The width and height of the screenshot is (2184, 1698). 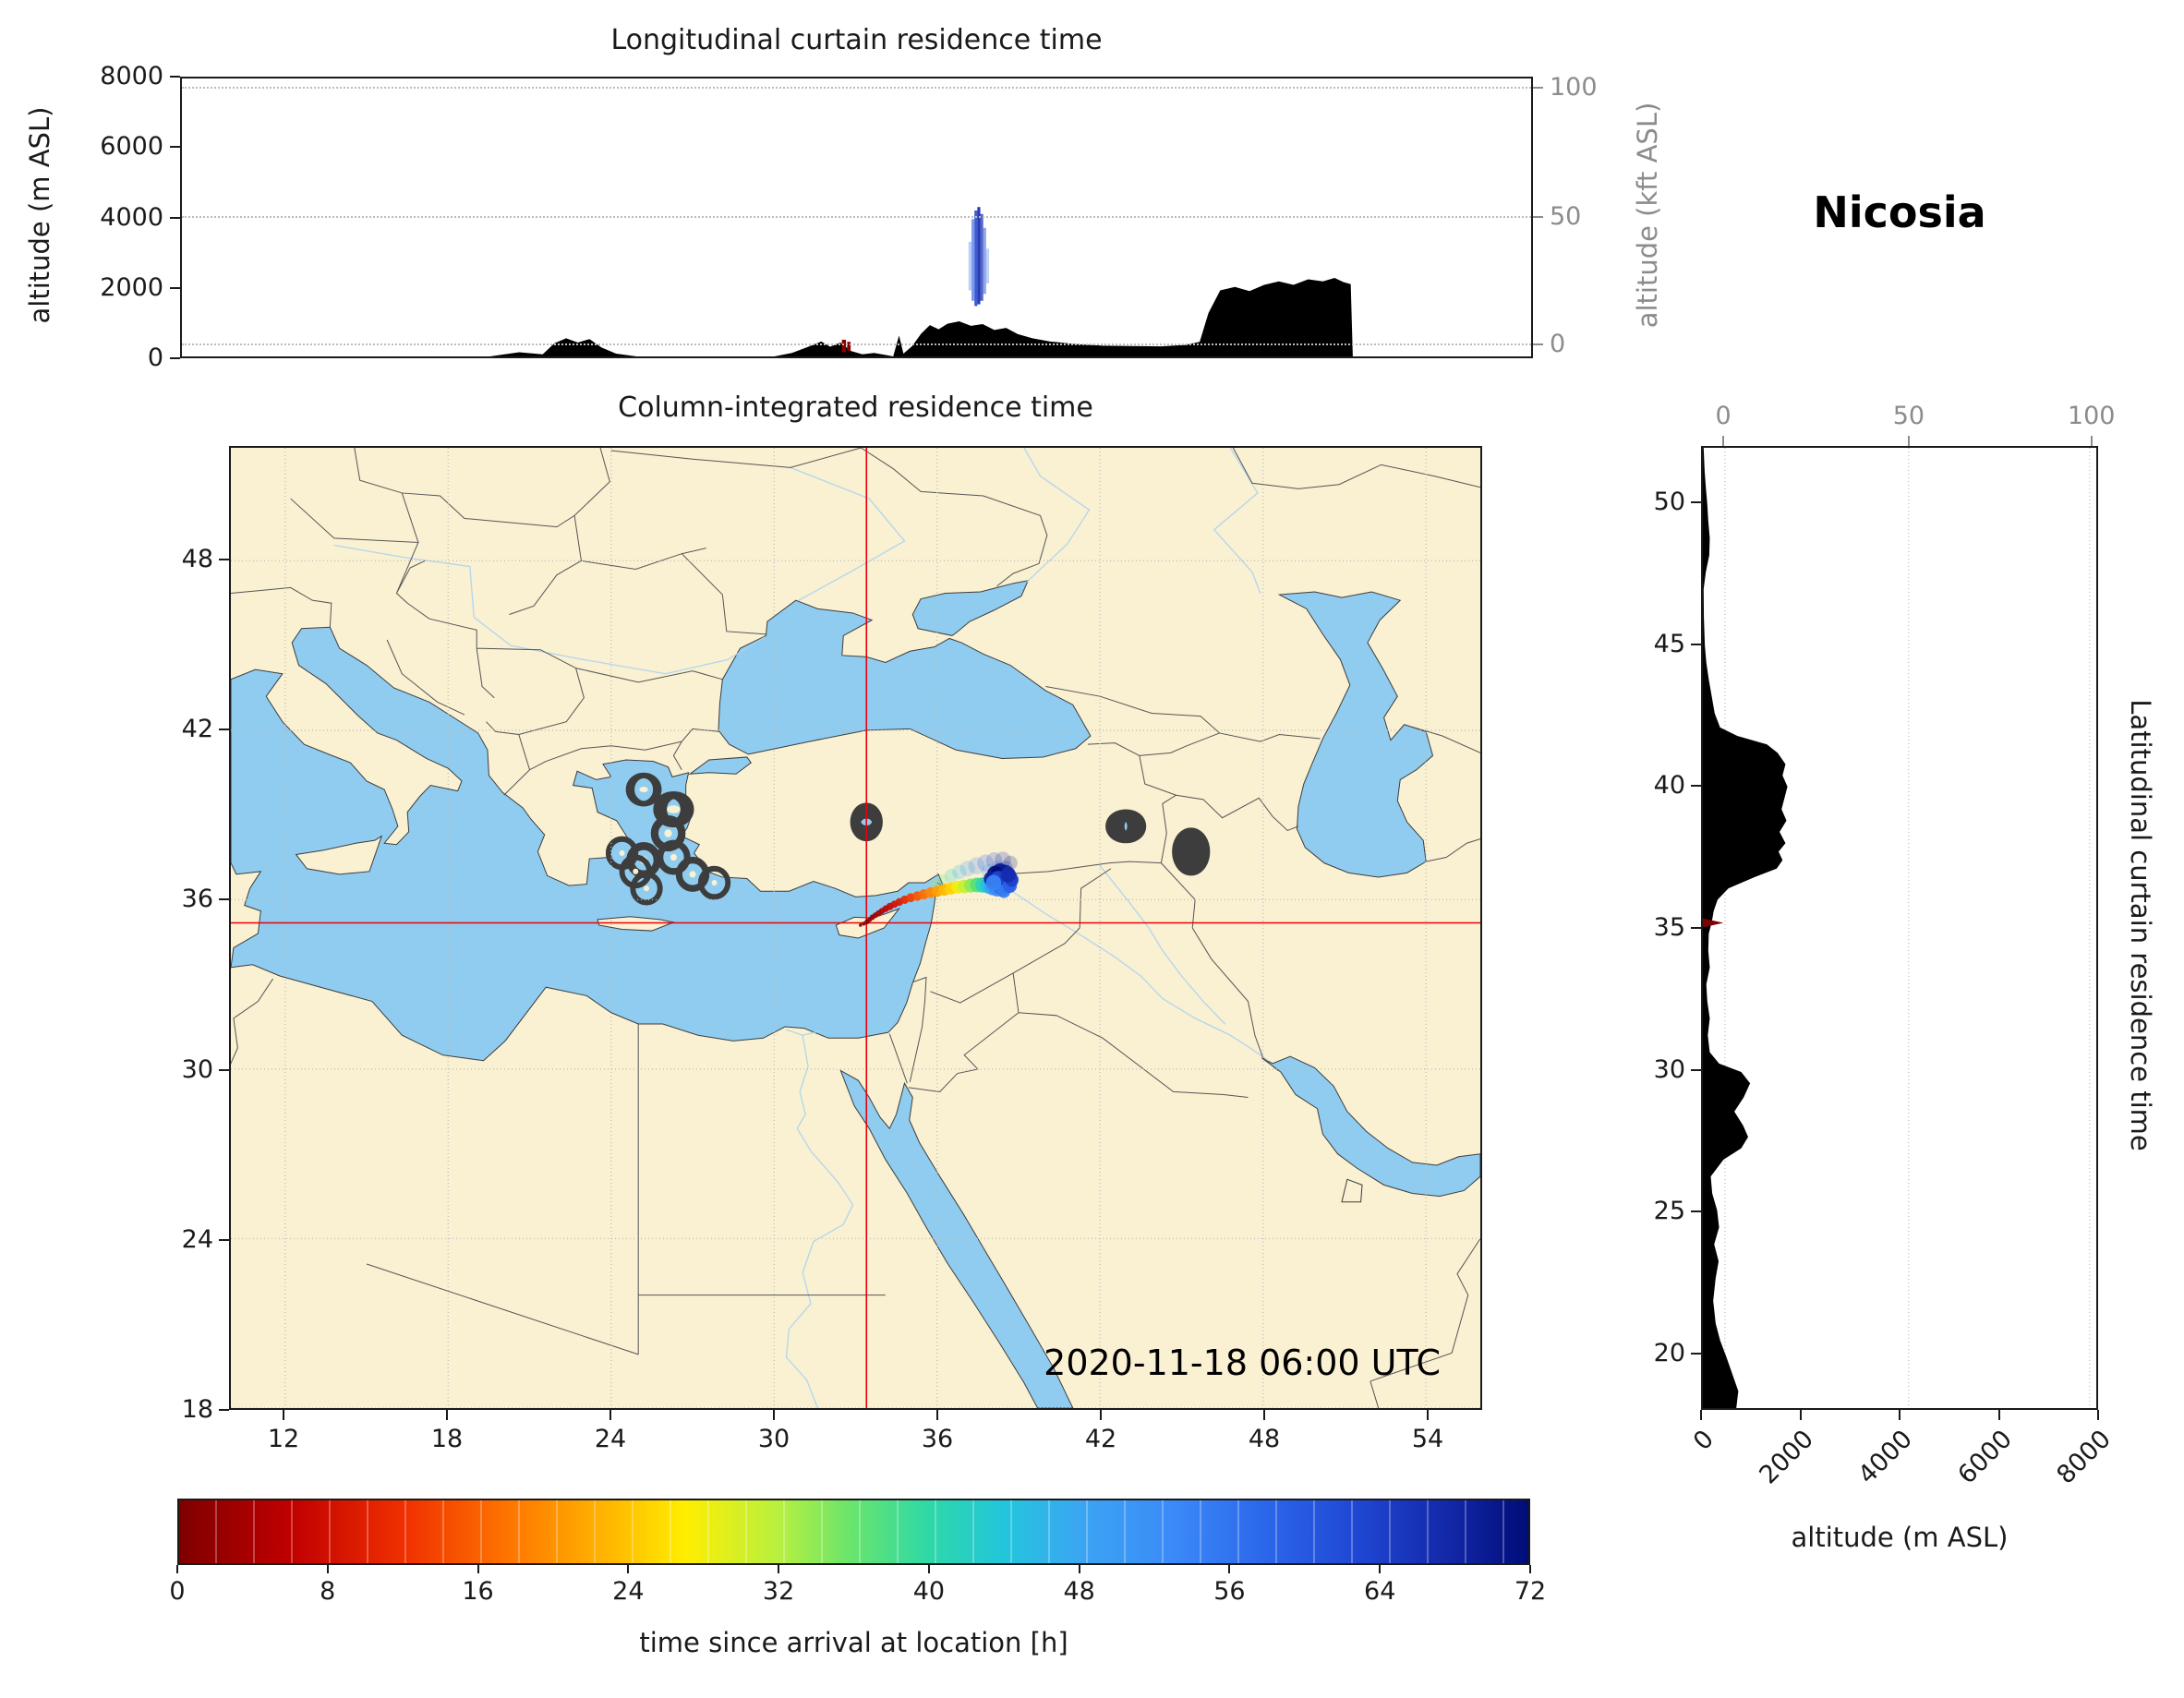 I want to click on colorbar-segments, so click(x=853, y=1531).